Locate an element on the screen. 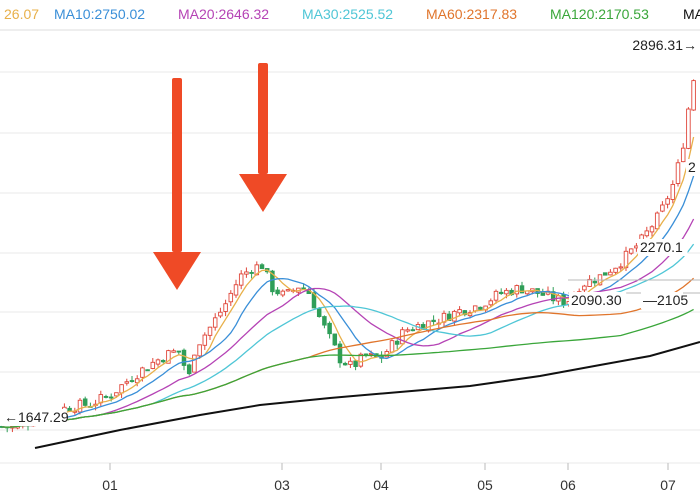  price-label-partial: 2 is located at coordinates (692, 167).